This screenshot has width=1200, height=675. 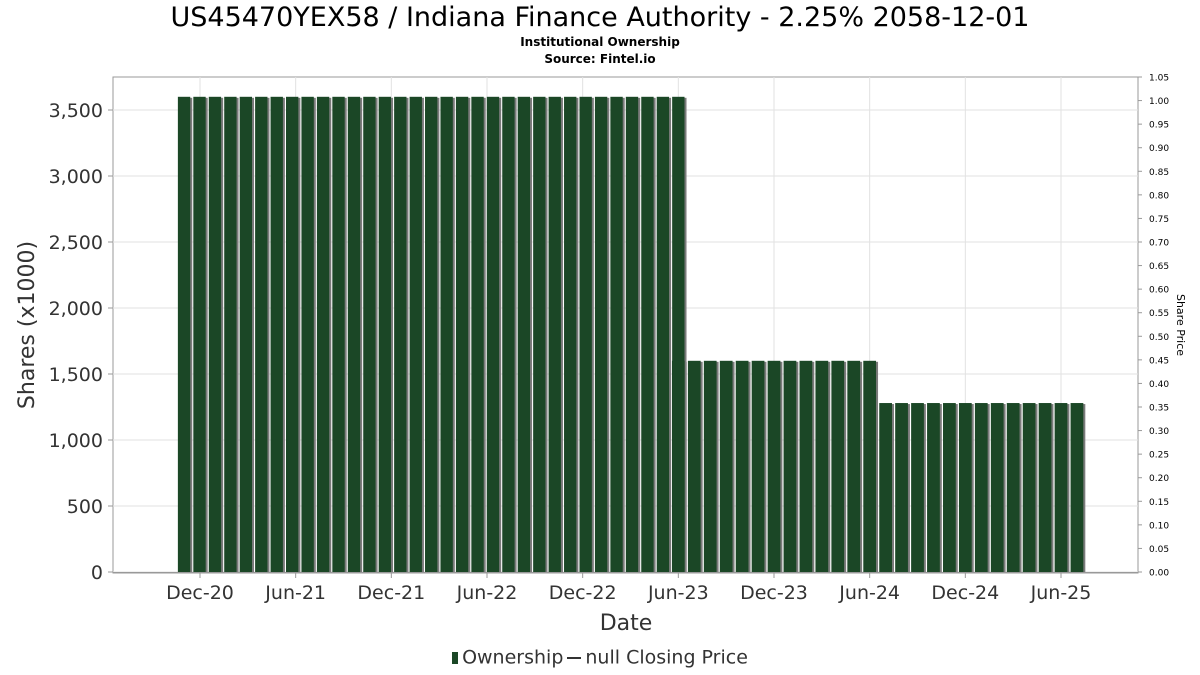 I want to click on y2-tick-label: 0.30, so click(x=1159, y=432).